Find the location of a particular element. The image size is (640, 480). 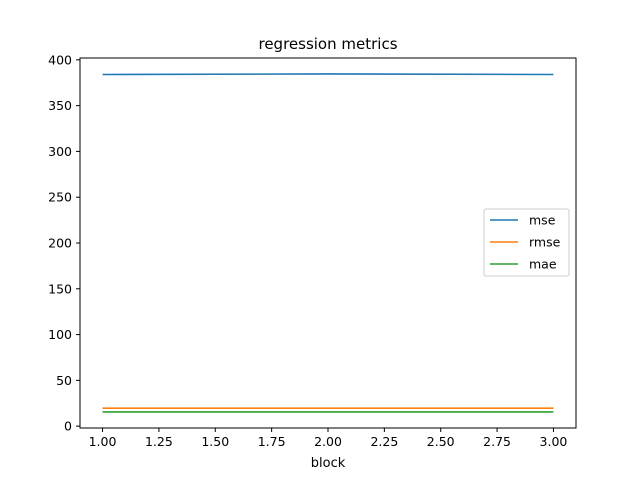

legend-label-mae: mae is located at coordinates (543, 264).